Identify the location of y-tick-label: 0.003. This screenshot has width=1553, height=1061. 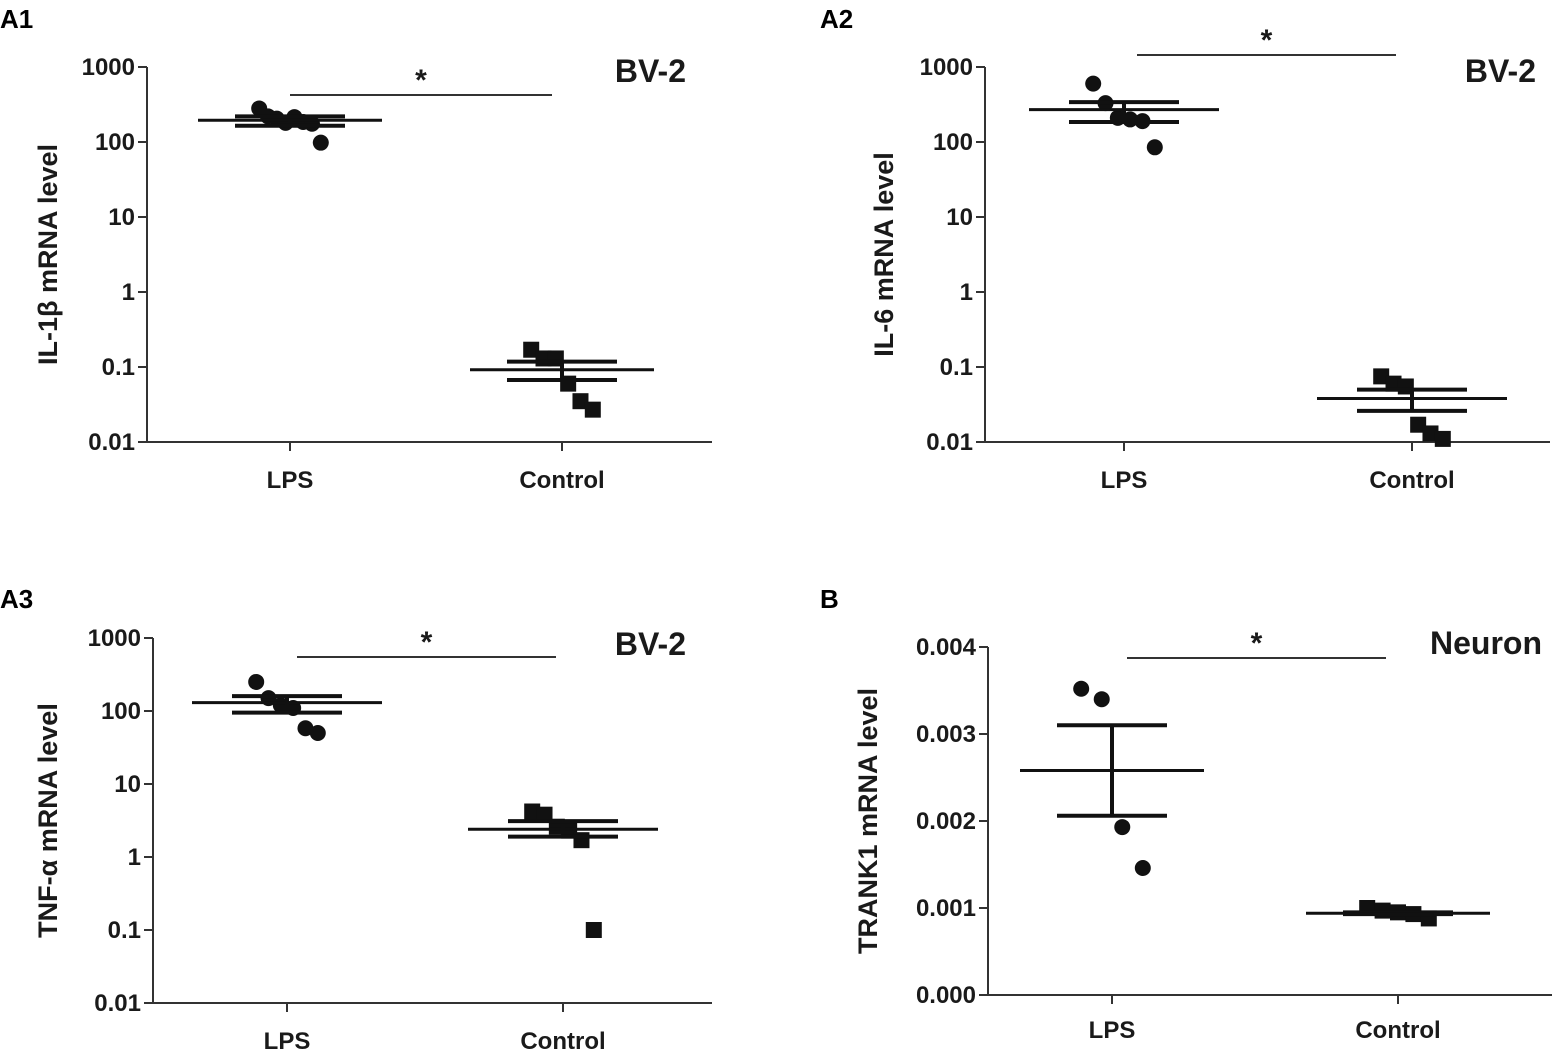
(946, 734).